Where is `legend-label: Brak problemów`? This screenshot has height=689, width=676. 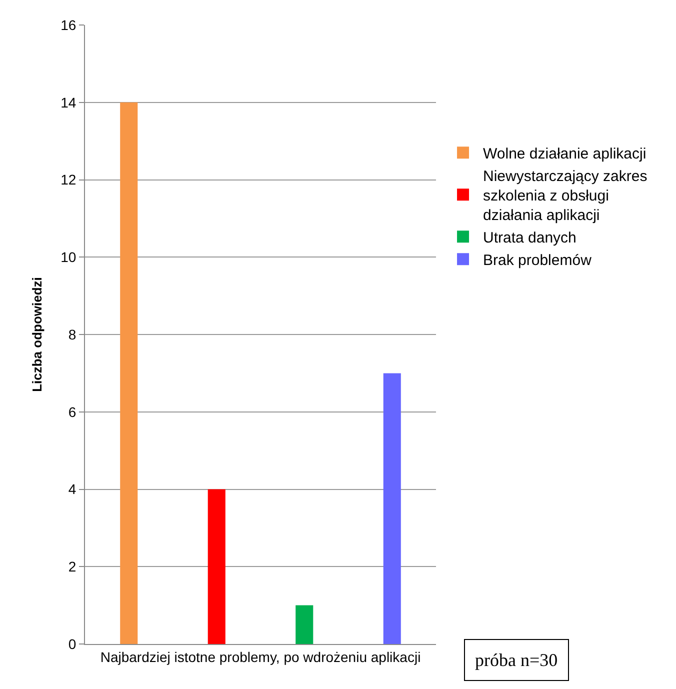
legend-label: Brak problemów is located at coordinates (537, 261).